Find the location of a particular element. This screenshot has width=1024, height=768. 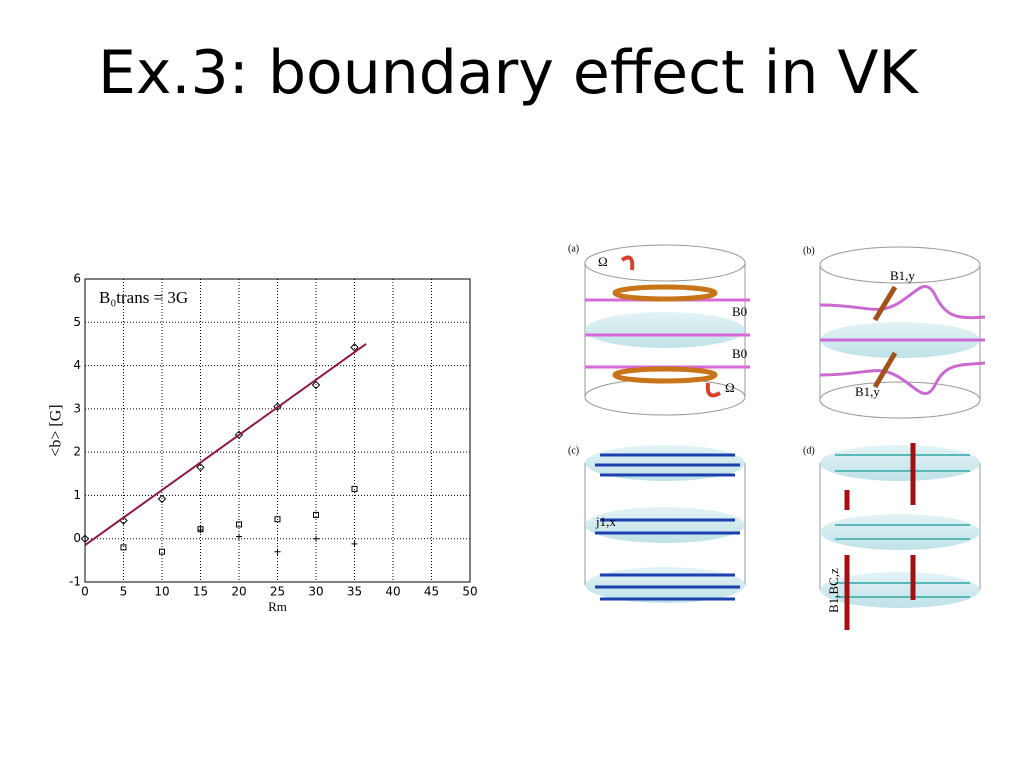

x-tick-label: 10 is located at coordinates (161, 592).